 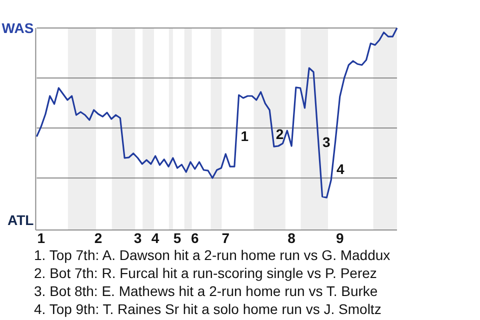 What do you see at coordinates (326, 142) in the screenshot?
I see `annotation: 3` at bounding box center [326, 142].